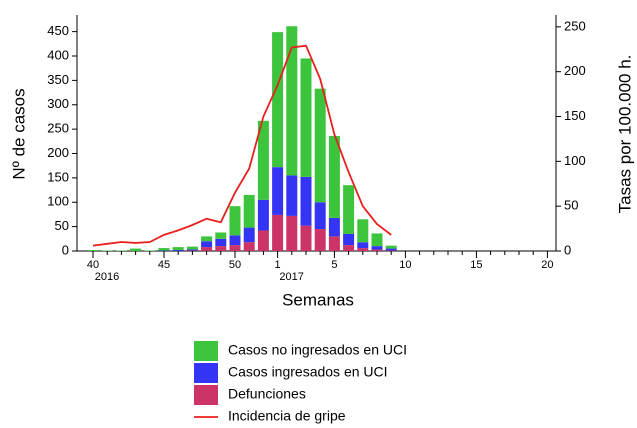  I want to click on y2-tick-label: 100, so click(575, 160).